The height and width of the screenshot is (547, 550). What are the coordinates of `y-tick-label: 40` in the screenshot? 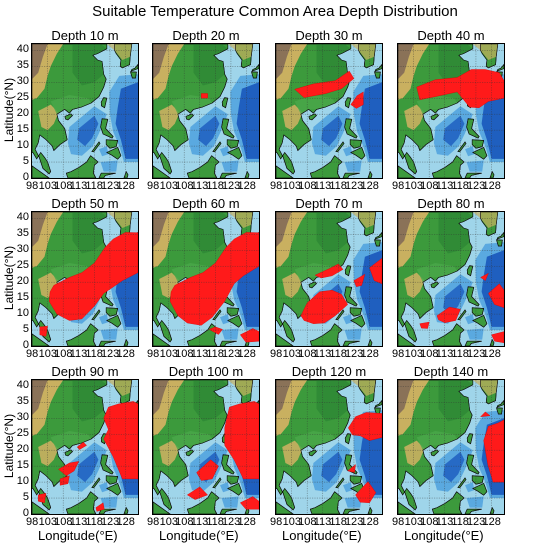 It's located at (22, 217).